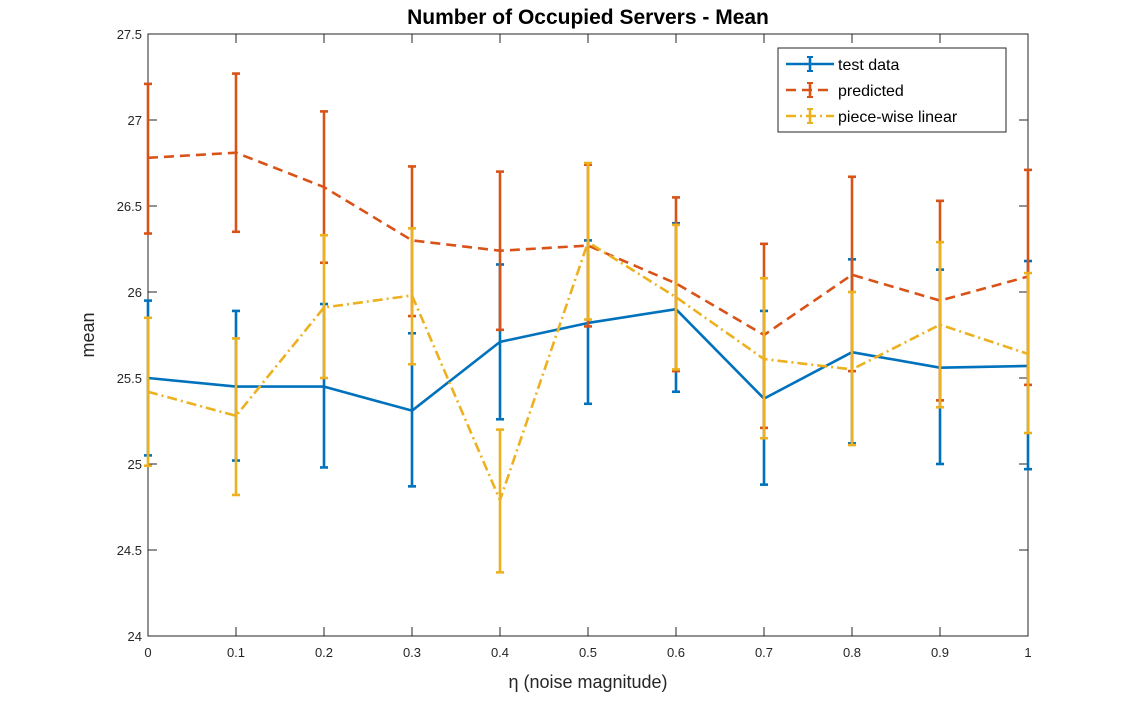  Describe the element at coordinates (88, 334) in the screenshot. I see `y-axis-label: mean` at that location.